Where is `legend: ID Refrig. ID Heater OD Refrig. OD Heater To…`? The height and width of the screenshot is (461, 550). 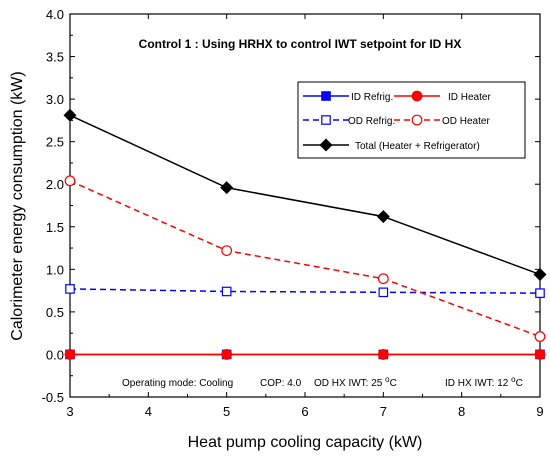
legend: ID Refrig. ID Heater OD Refrig. OD Heater To… is located at coordinates (411, 120).